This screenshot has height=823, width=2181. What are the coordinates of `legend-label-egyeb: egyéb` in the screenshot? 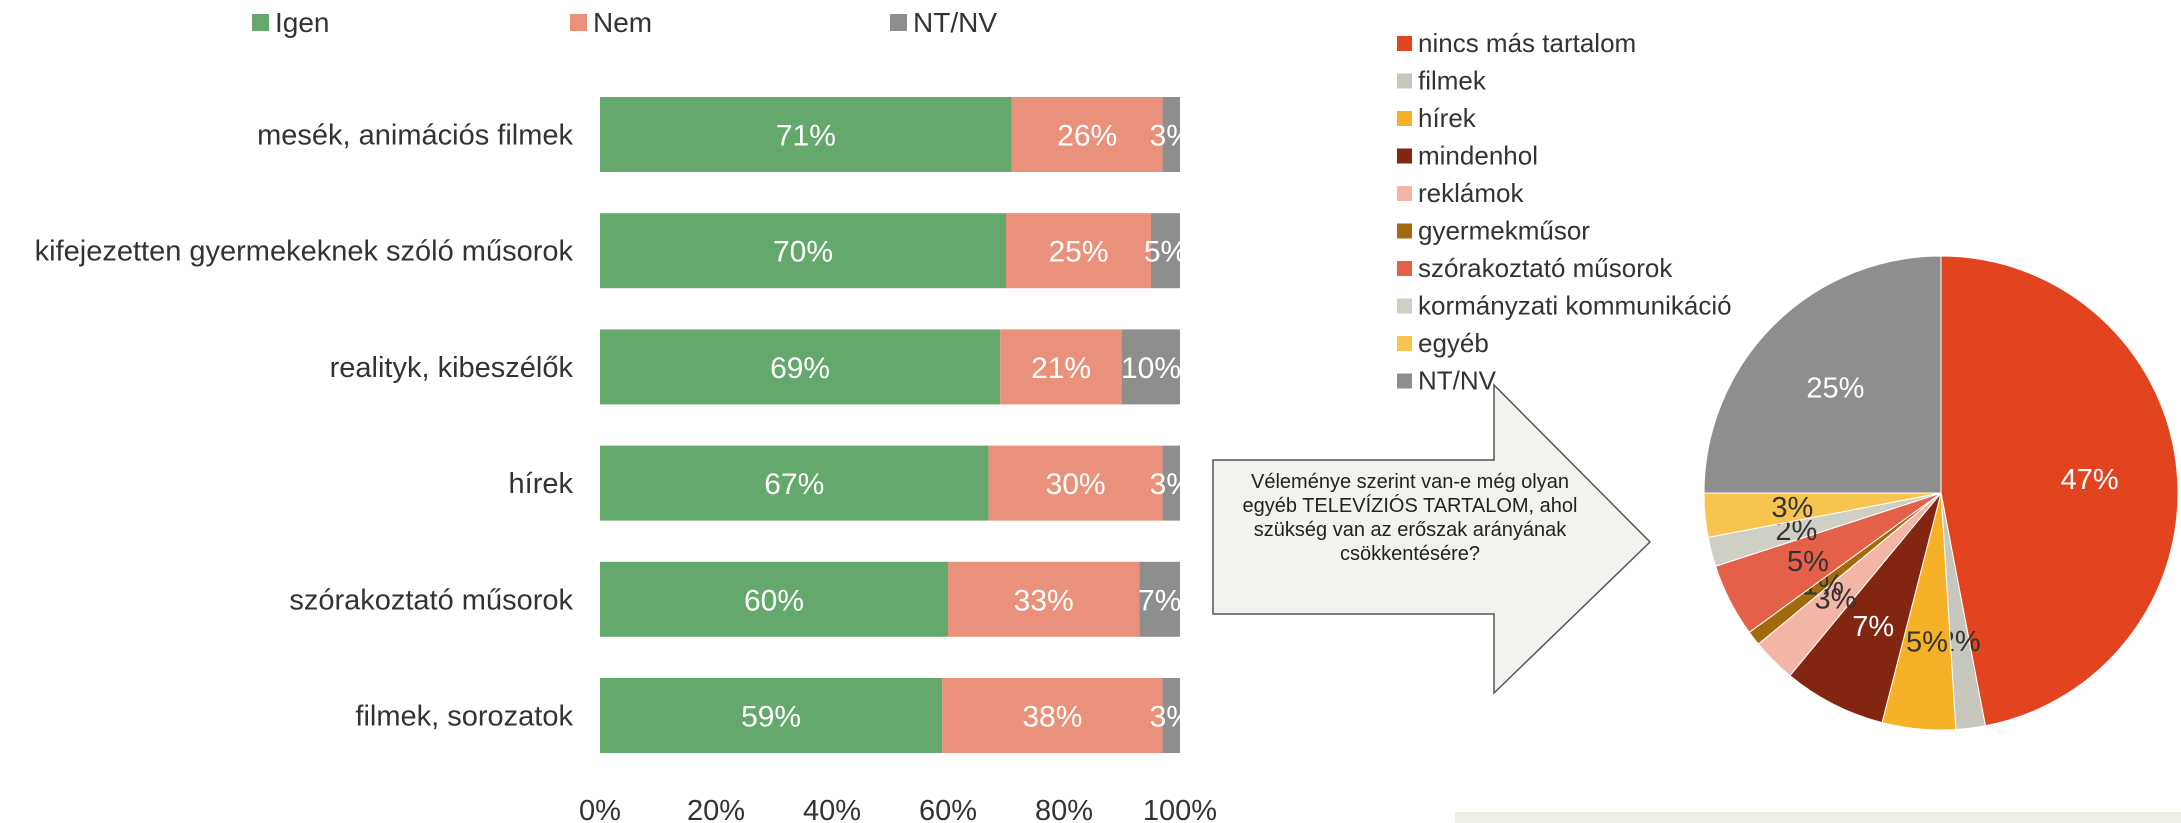 It's located at (1453, 343).